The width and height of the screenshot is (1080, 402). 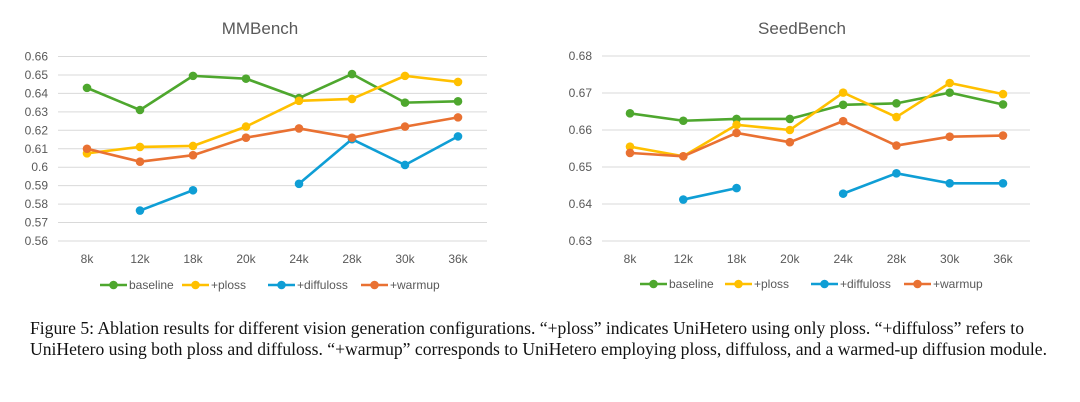 What do you see at coordinates (581, 204) in the screenshot?
I see `y-tick-label: 0.64` at bounding box center [581, 204].